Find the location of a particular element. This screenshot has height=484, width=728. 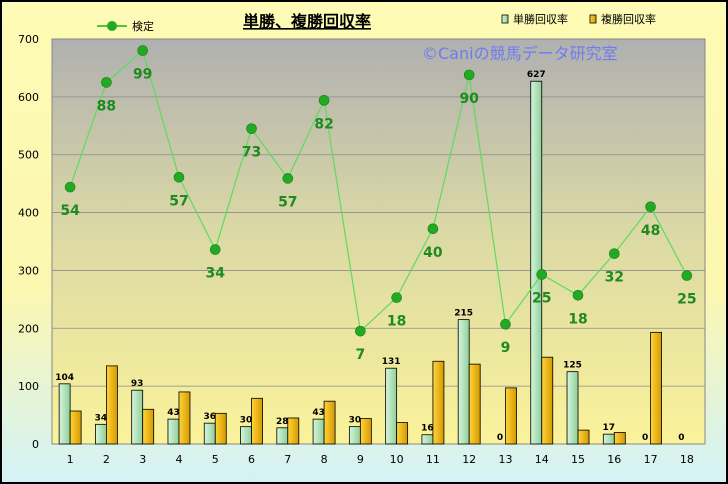

bar-win-label: 131 is located at coordinates (391, 362).